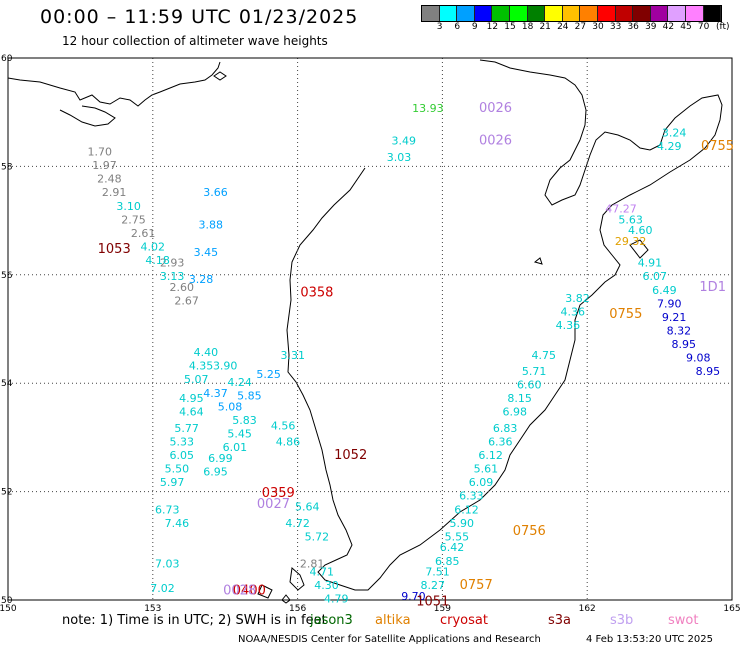  What do you see at coordinates (560, 620) in the screenshot?
I see `satellite-legend-s3a: s3a` at bounding box center [560, 620].